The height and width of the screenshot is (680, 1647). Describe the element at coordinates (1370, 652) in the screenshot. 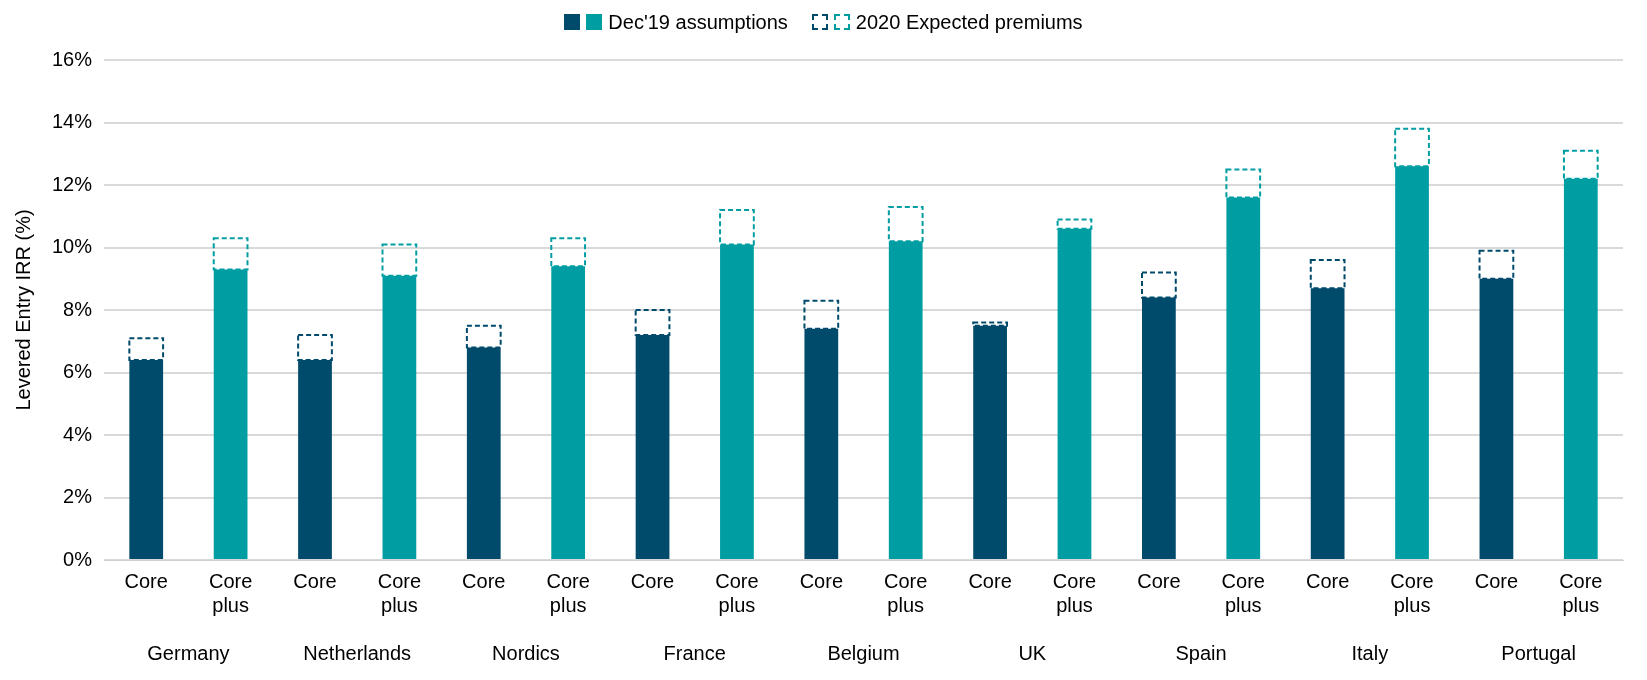

I see `text: Italy` at that location.